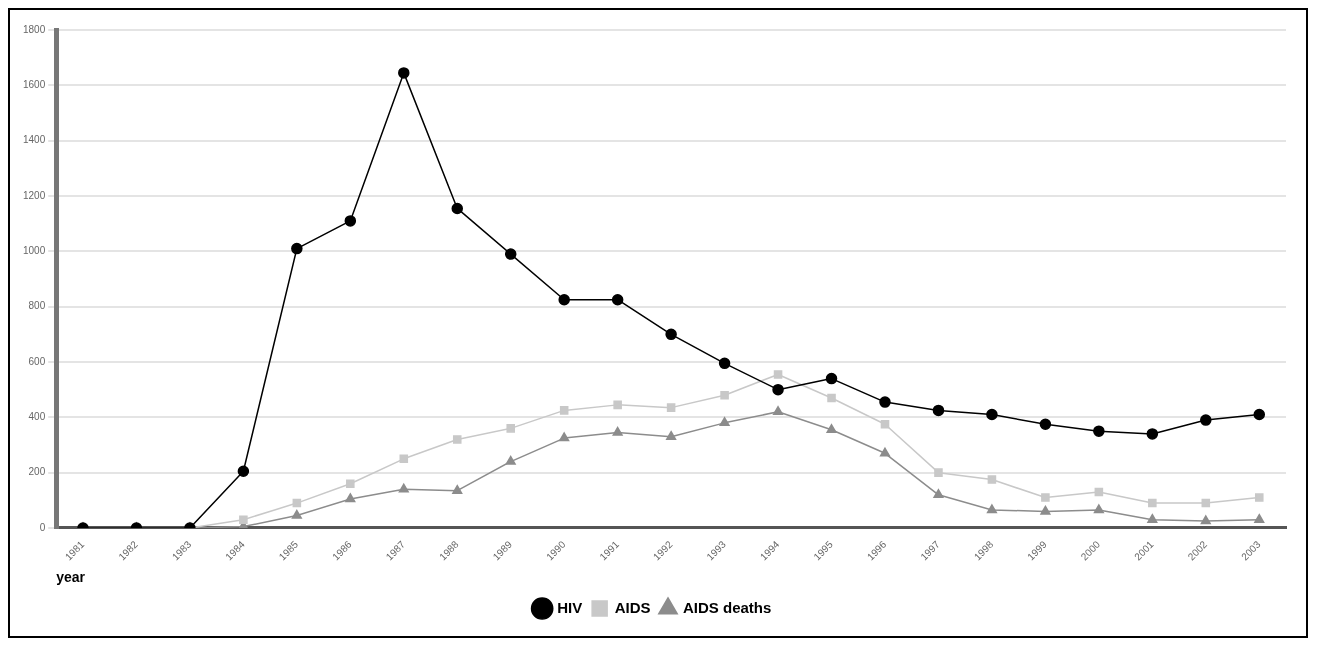 This screenshot has width=1319, height=648. I want to click on legend-label: HIV, so click(570, 607).